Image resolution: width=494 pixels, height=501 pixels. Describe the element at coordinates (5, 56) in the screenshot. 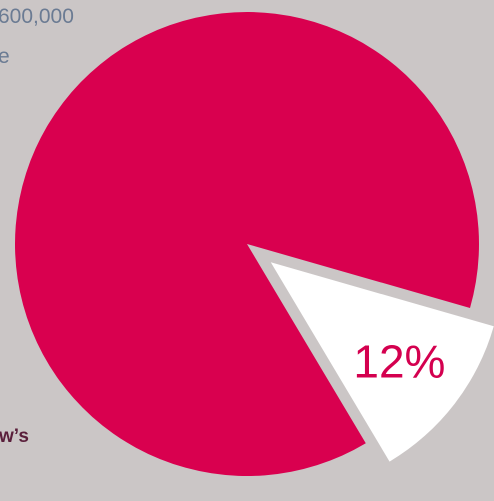

I see `partial-text-top-2: e` at that location.